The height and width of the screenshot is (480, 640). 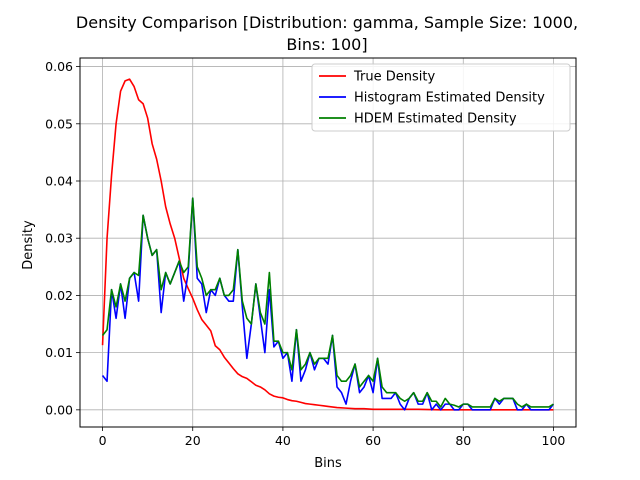 I want to click on x-tick-label-1: 20, so click(x=193, y=440).